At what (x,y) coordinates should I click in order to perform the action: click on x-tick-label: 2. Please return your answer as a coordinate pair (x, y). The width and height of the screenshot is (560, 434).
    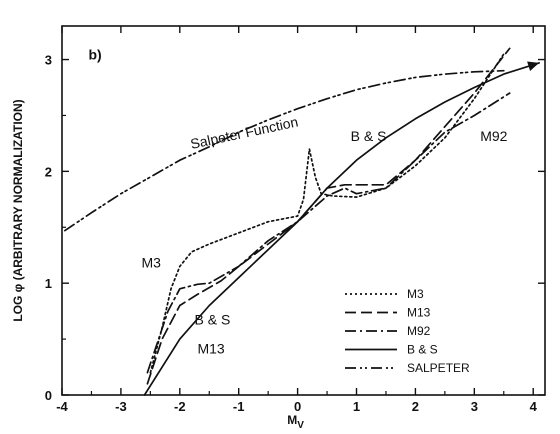
    Looking at the image, I should click on (415, 406).